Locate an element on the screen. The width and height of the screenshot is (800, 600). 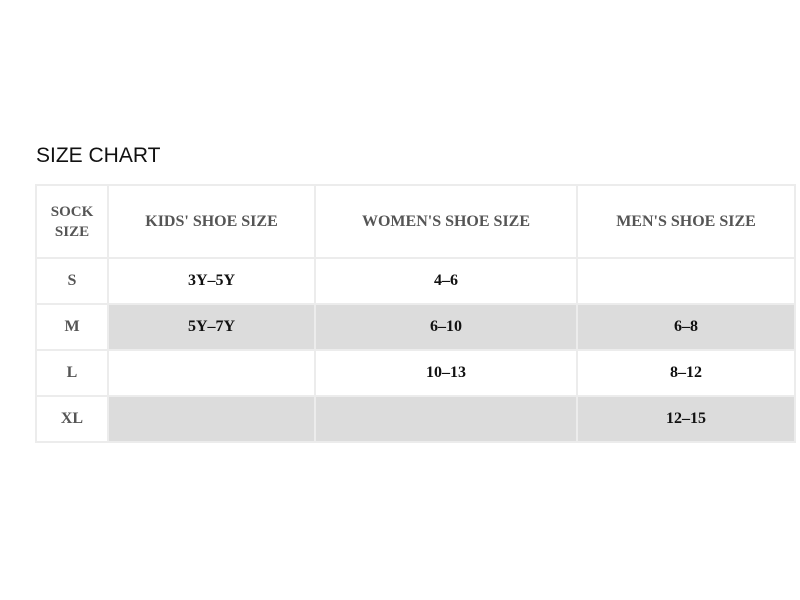
cell-mens: 6–8 is located at coordinates (686, 327).